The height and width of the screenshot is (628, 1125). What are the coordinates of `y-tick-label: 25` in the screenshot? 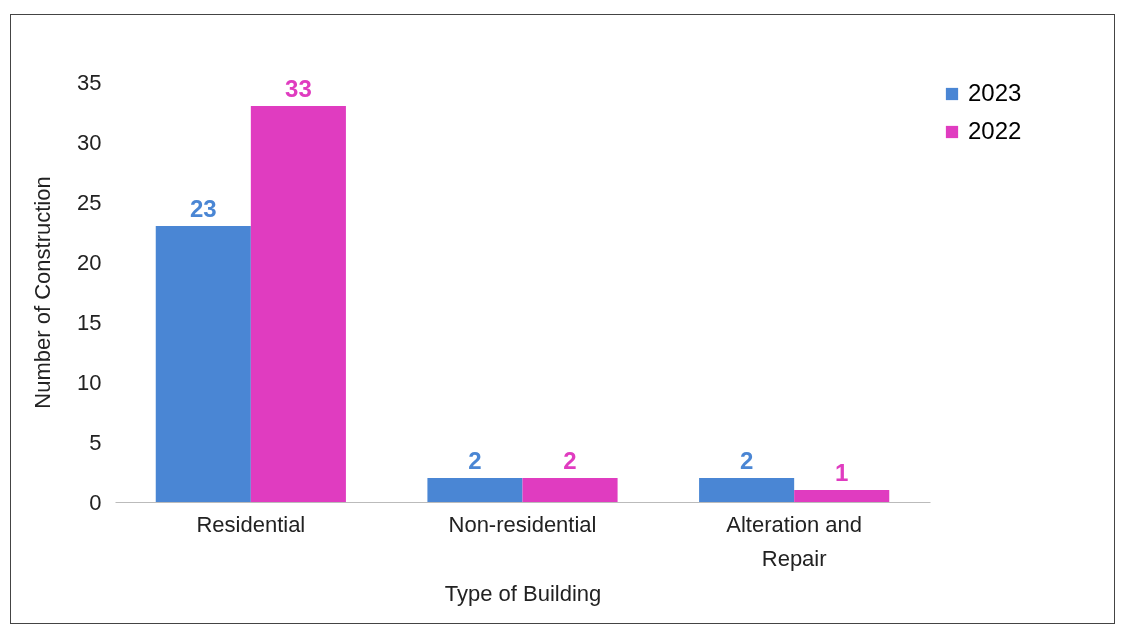 It's located at (89, 202).